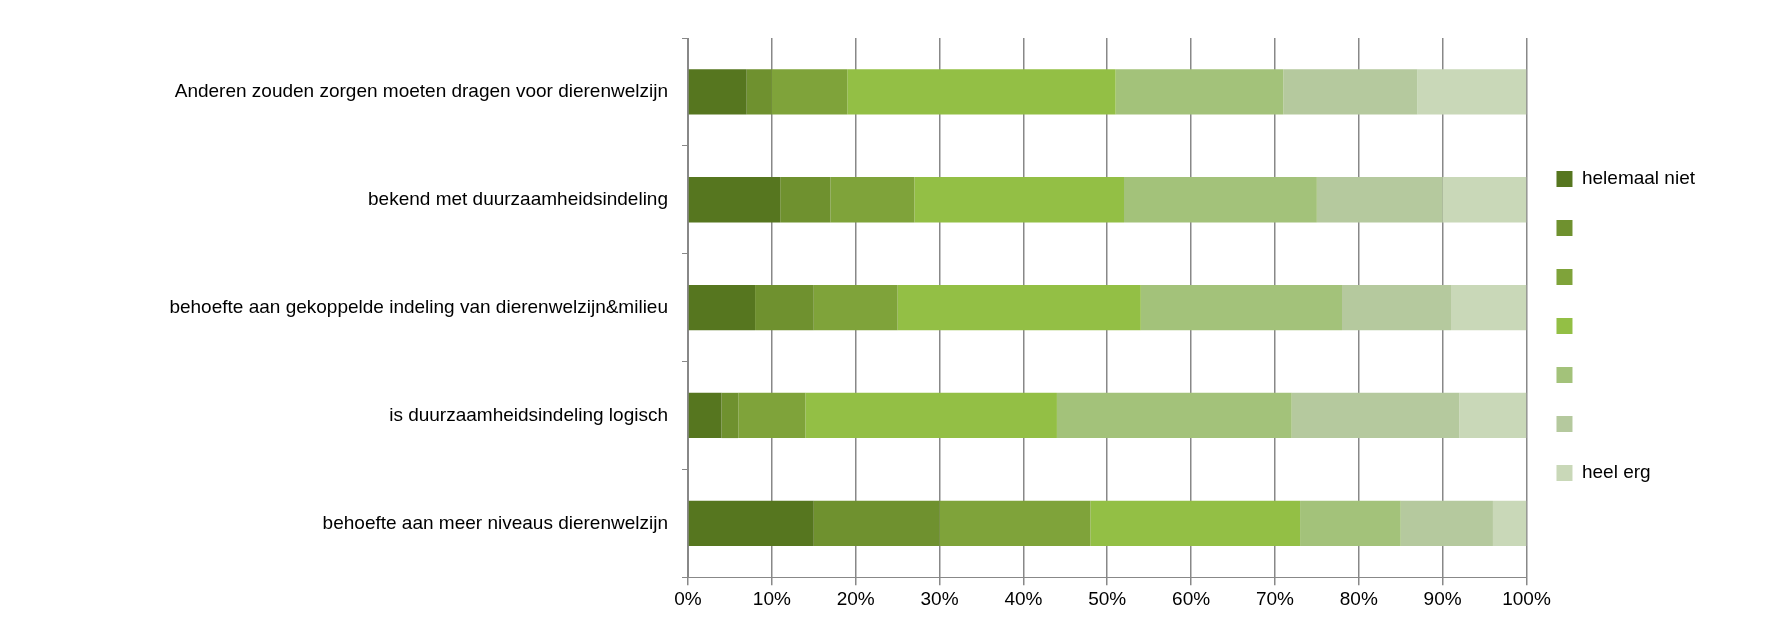 The height and width of the screenshot is (627, 1773). What do you see at coordinates (418, 306) in the screenshot?
I see `y-tick-label: behoefte aan gekoppelde indeling van dierenwelzijn&milieu` at bounding box center [418, 306].